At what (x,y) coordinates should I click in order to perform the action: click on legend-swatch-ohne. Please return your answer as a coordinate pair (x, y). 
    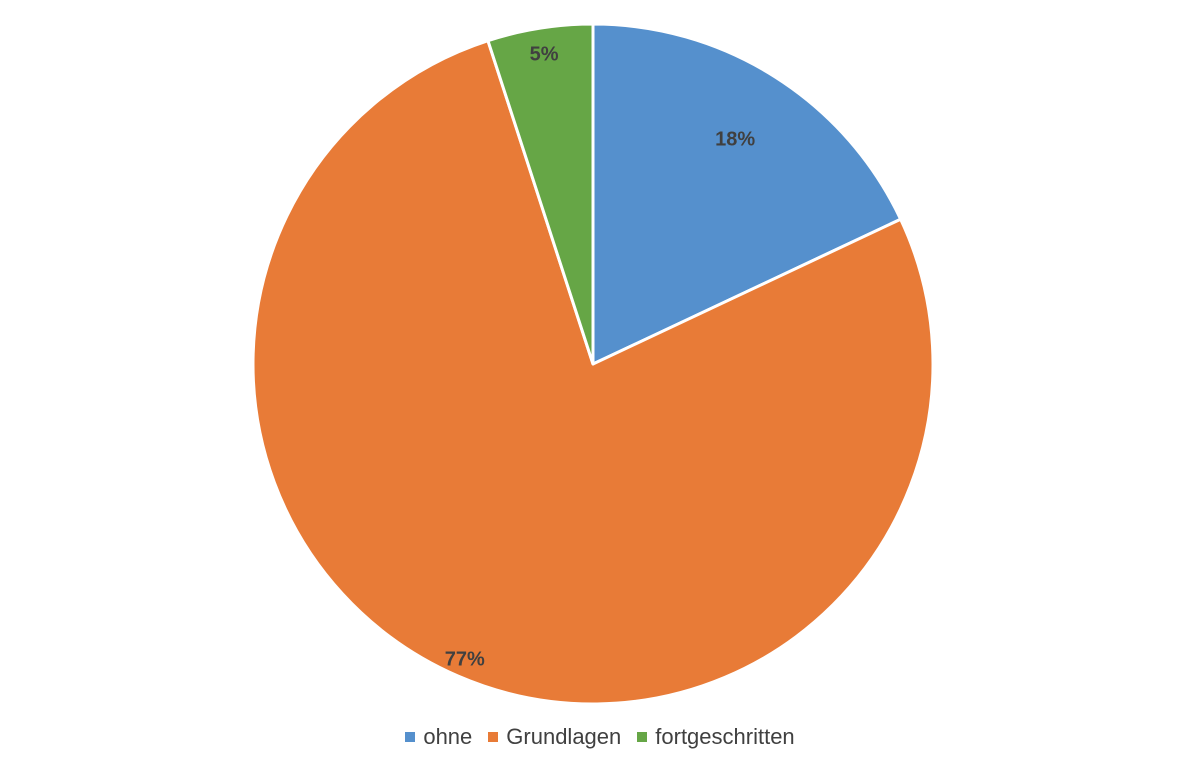
    Looking at the image, I should click on (410, 737).